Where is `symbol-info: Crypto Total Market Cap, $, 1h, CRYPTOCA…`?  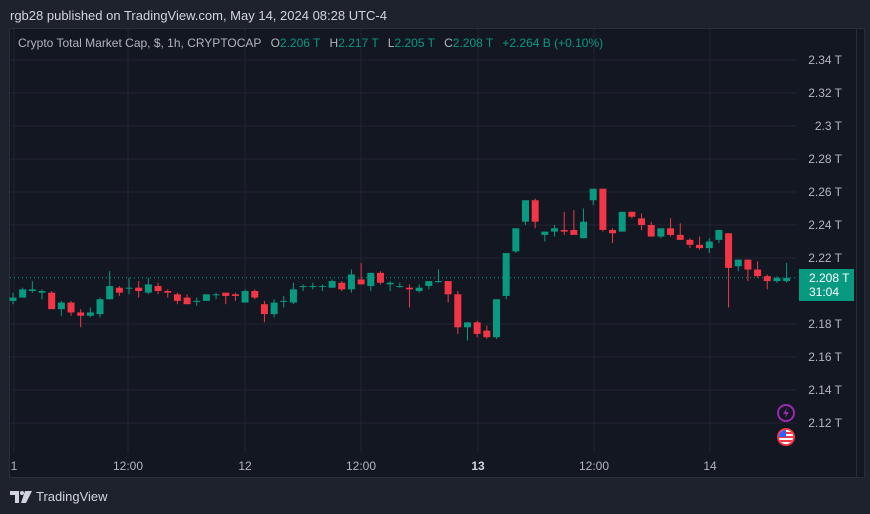
symbol-info: Crypto Total Market Cap, $, 1h, CRYPTOCA… is located at coordinates (140, 43).